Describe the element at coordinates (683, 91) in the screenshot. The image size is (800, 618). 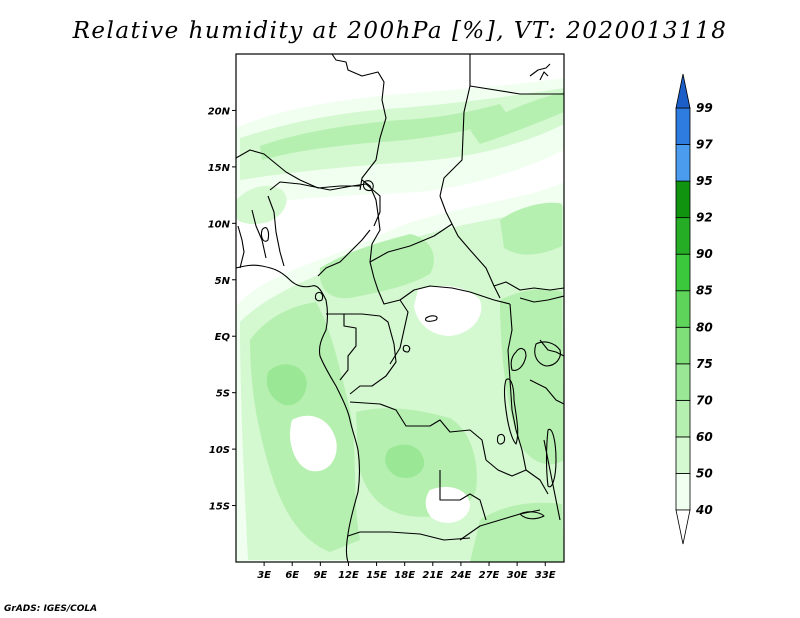
I see `colorbar-max-arrow` at that location.